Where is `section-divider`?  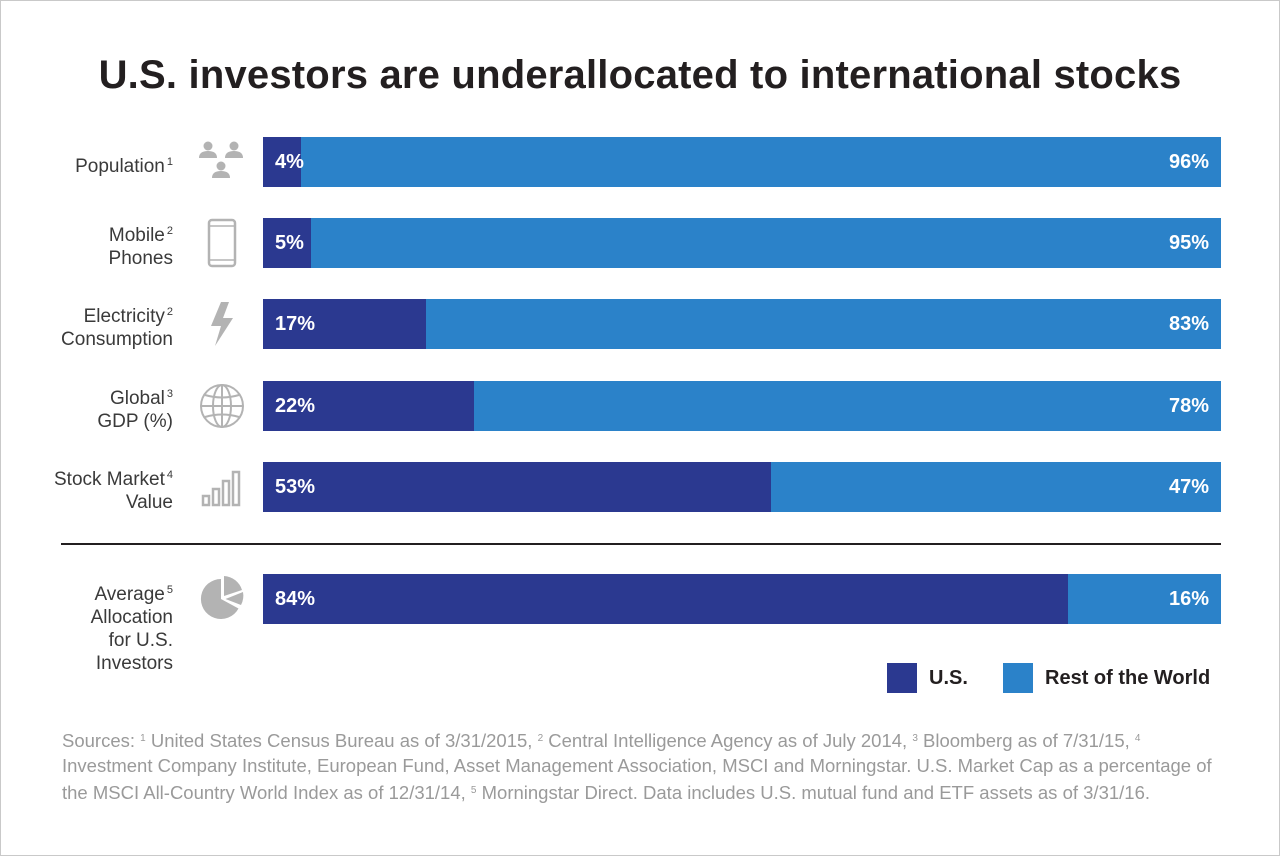
section-divider is located at coordinates (641, 544).